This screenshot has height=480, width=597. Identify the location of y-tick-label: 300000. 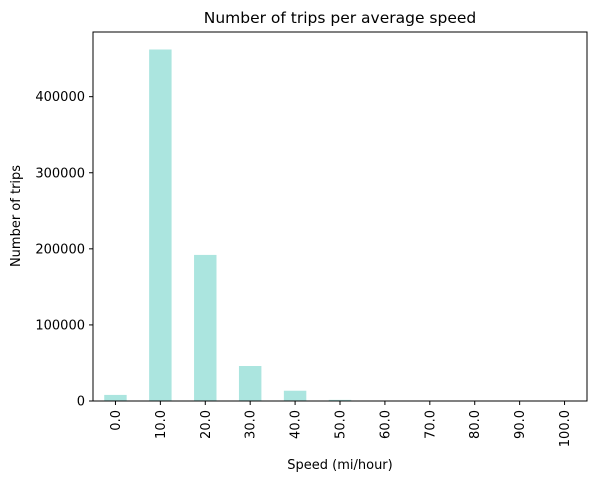
(60, 173).